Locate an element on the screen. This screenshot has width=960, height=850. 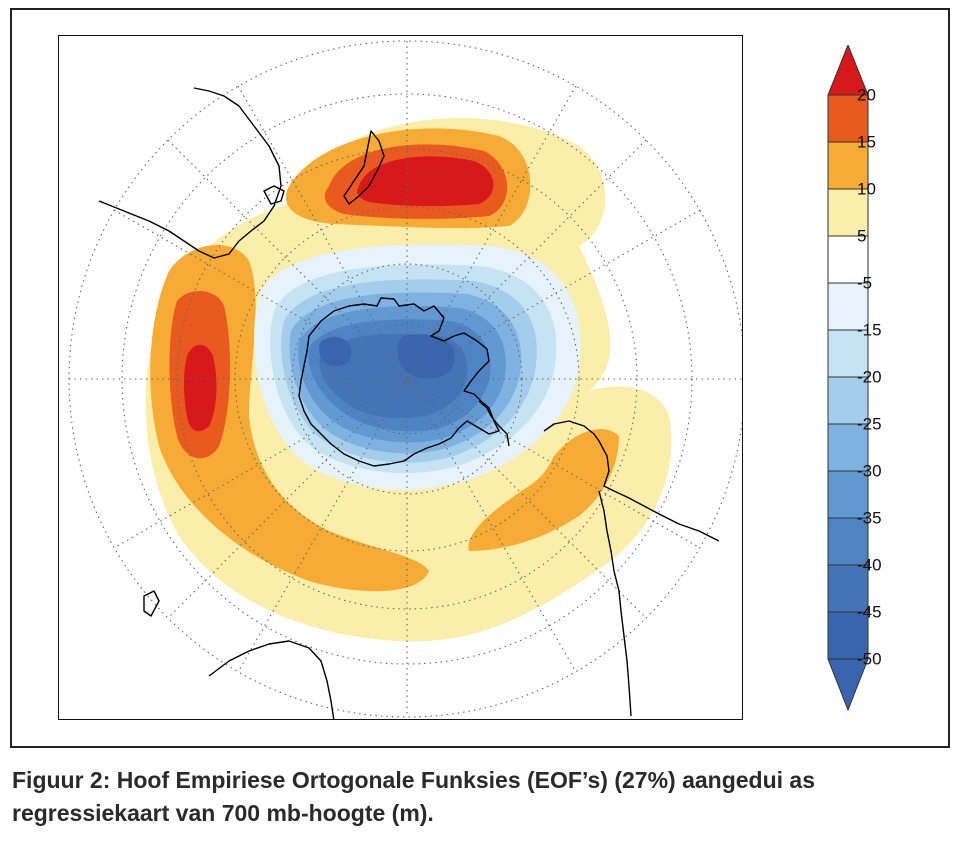
positive-core-west is located at coordinates (200, 388).